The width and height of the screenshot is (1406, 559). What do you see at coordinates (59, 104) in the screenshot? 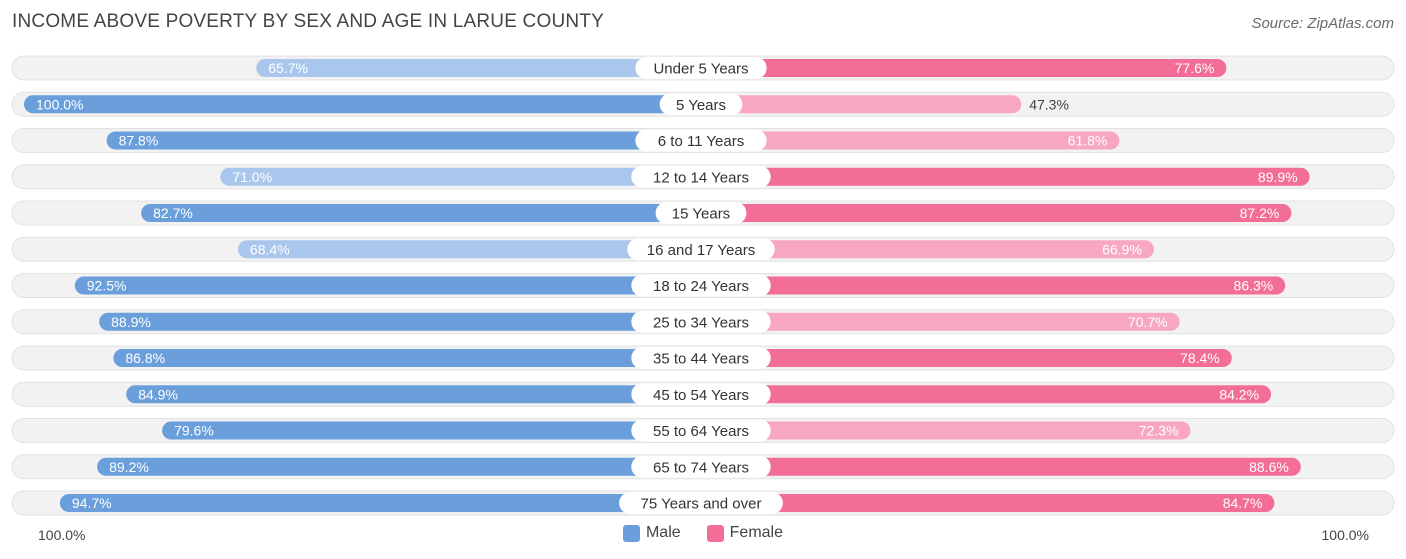
I see `male-value-label: 100.0%` at bounding box center [59, 104].